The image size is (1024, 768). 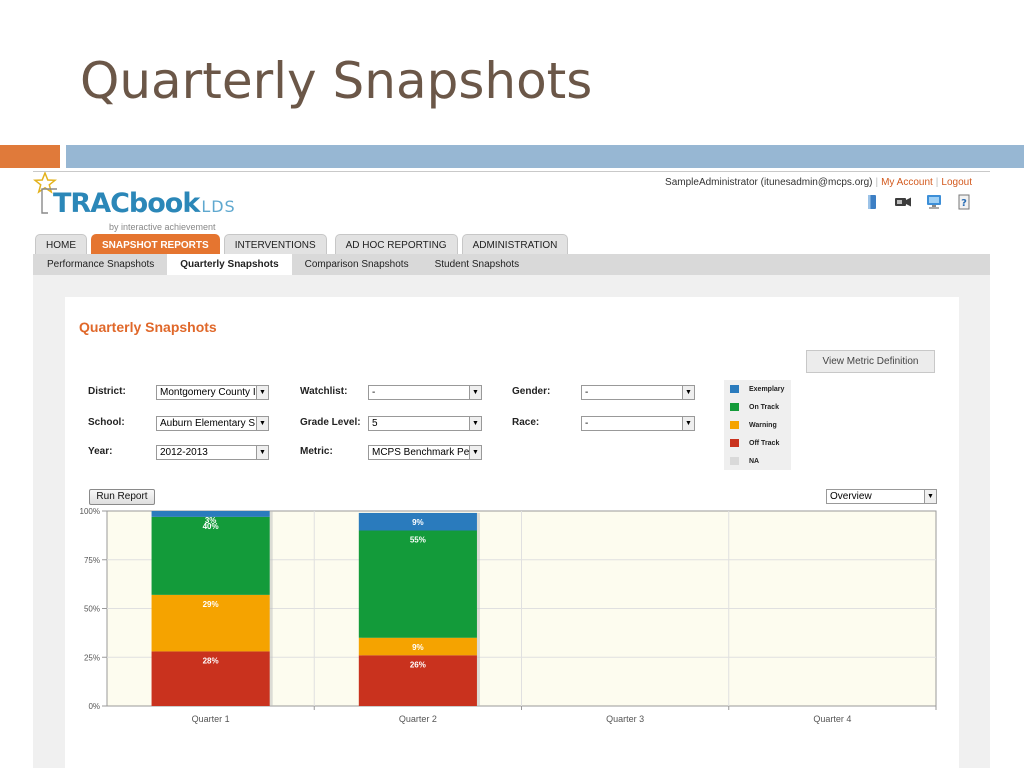 I want to click on logo-bracket-icon, so click(x=49, y=201).